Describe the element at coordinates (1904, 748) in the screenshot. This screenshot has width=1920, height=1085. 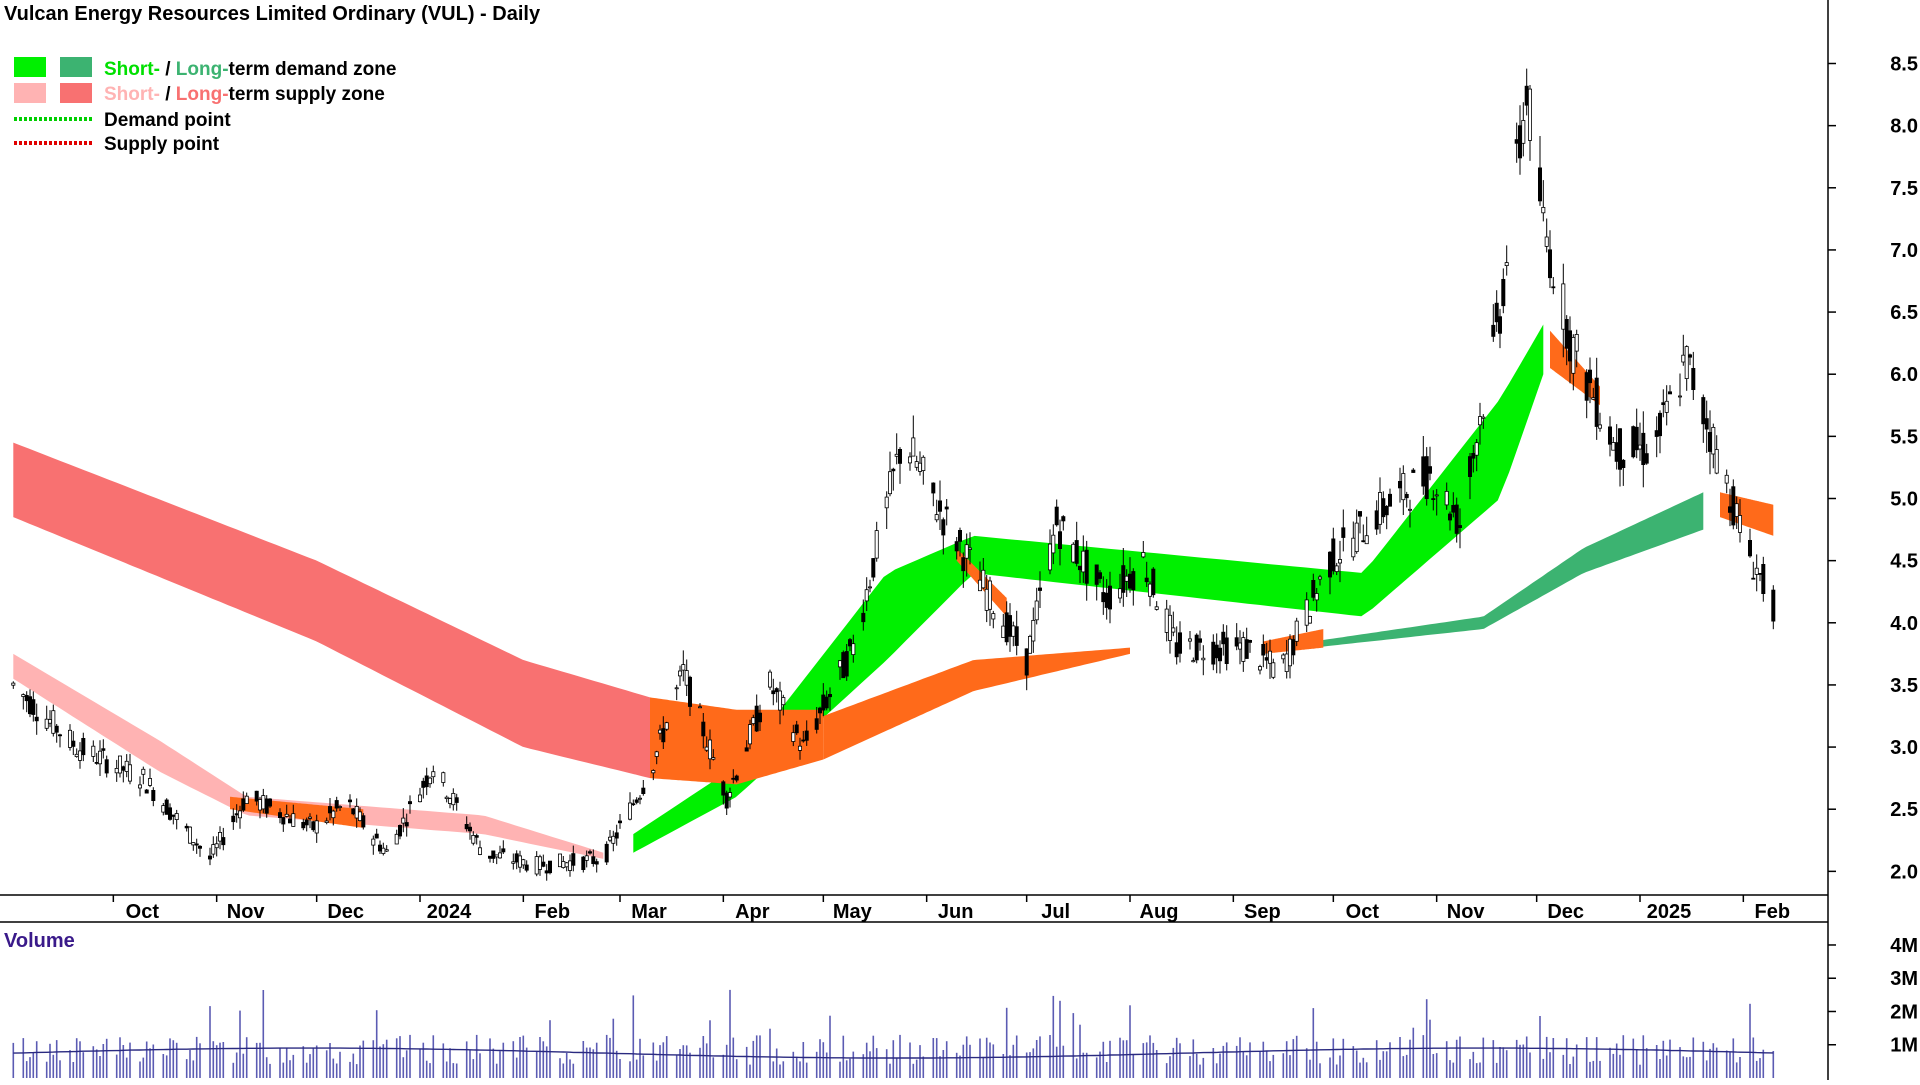
I see `price-tick-label-11: 3.0` at that location.